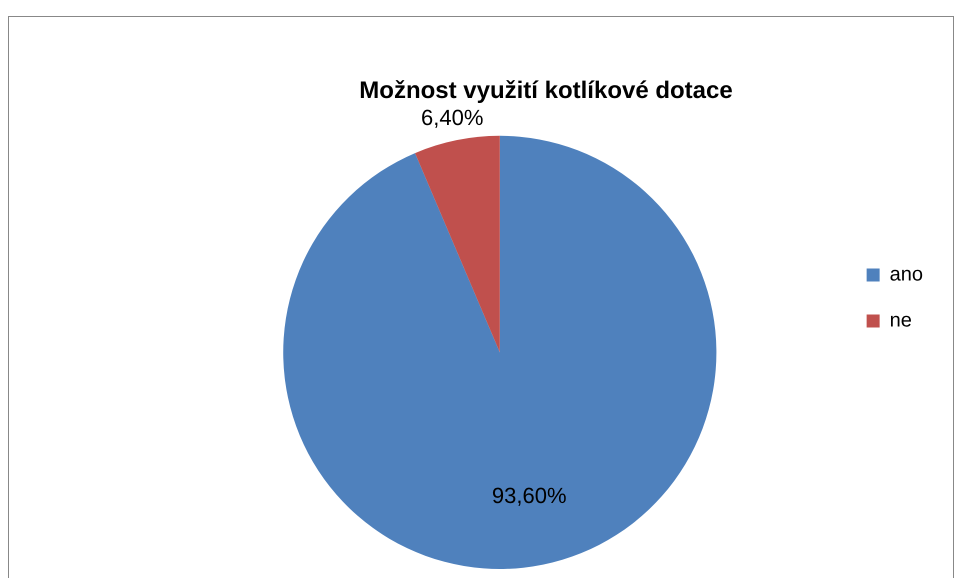  Describe the element at coordinates (901, 321) in the screenshot. I see `legend-label: ne` at that location.